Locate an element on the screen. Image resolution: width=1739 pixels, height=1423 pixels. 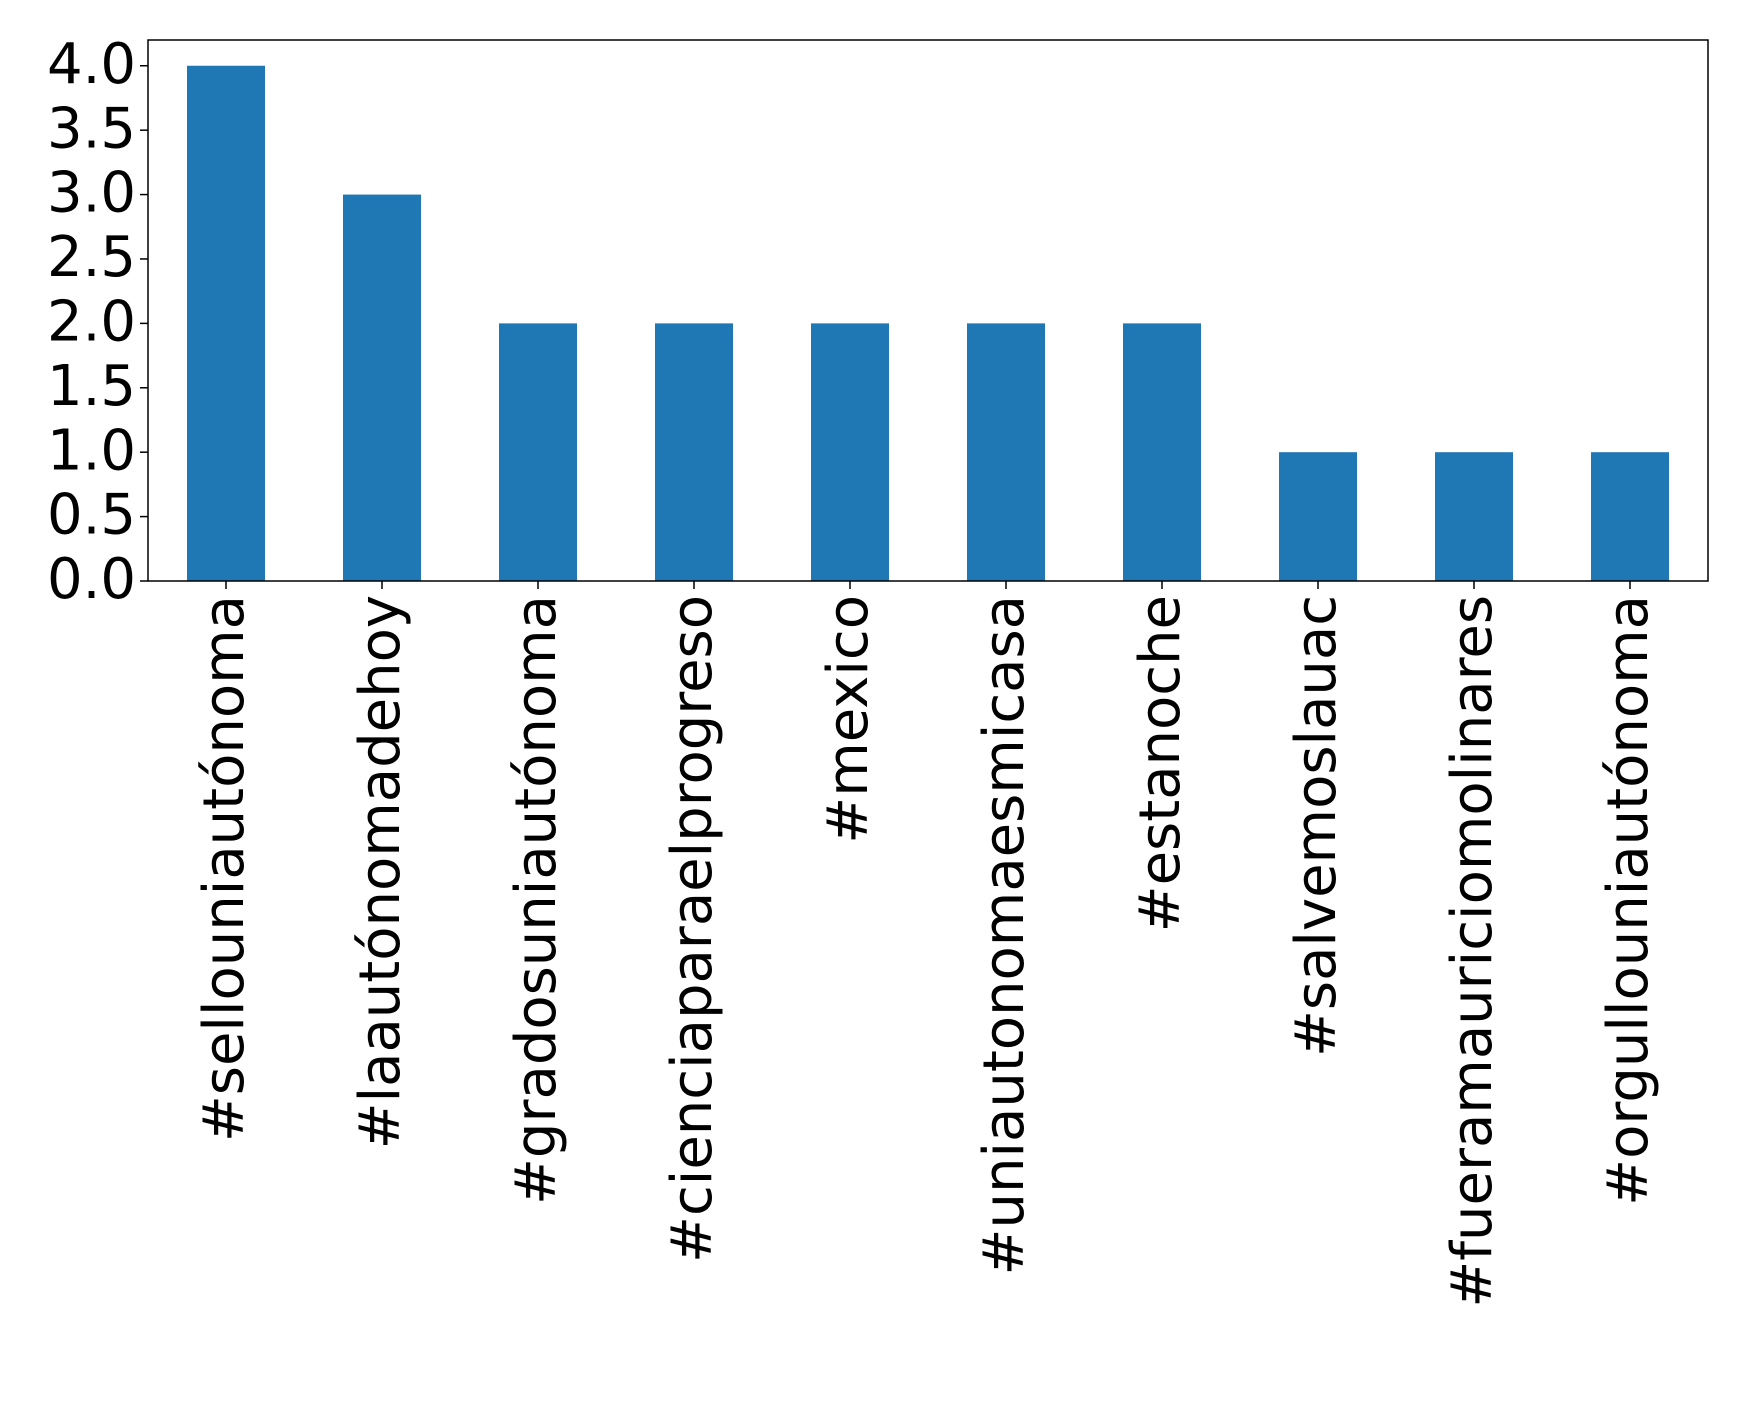
y-tick-label: 0.5 is located at coordinates (91, 515).